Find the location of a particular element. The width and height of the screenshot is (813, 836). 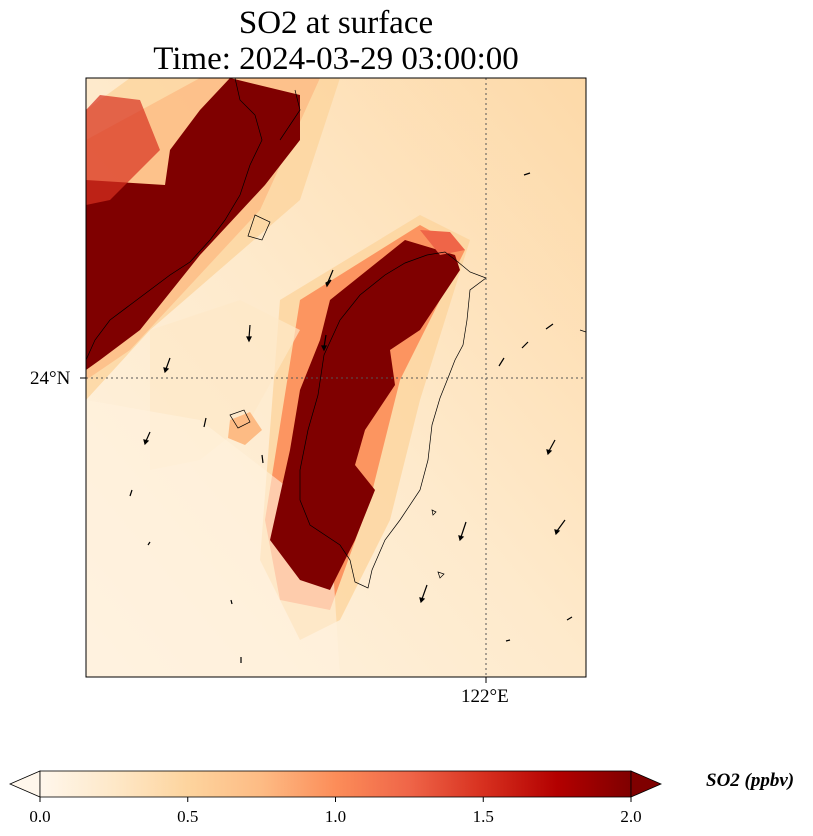

colorbar-extend-min is located at coordinates (24, 784).